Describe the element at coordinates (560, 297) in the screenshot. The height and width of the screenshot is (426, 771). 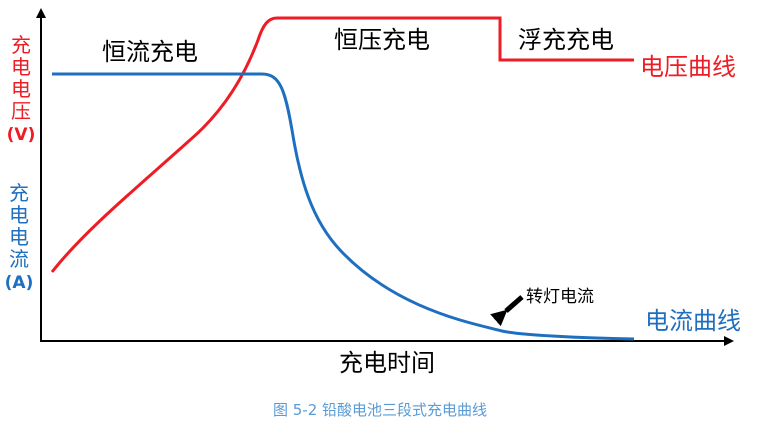
I see `annotation-label: 转灯电流` at that location.